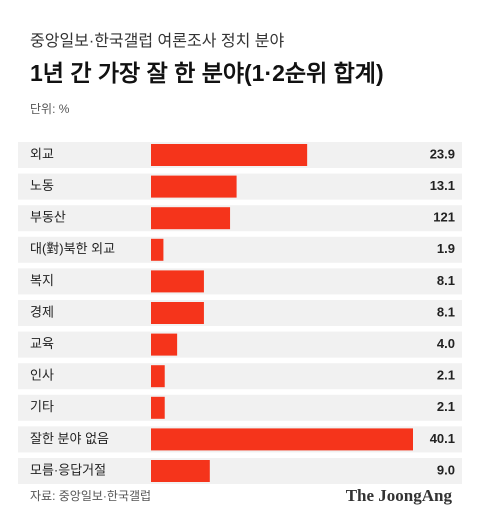  I want to click on category-label: 대(對)북한 외교, so click(72, 248).